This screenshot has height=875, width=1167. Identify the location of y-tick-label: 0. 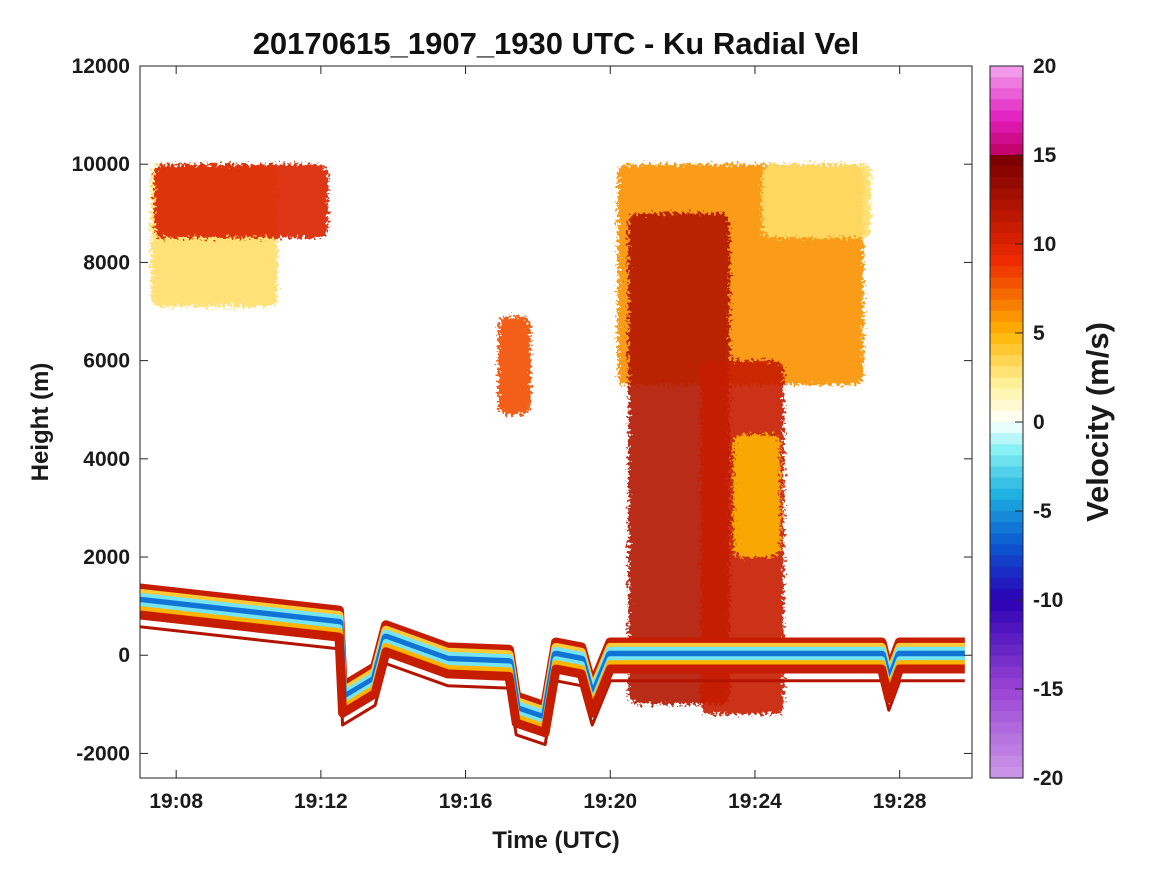
(124, 655).